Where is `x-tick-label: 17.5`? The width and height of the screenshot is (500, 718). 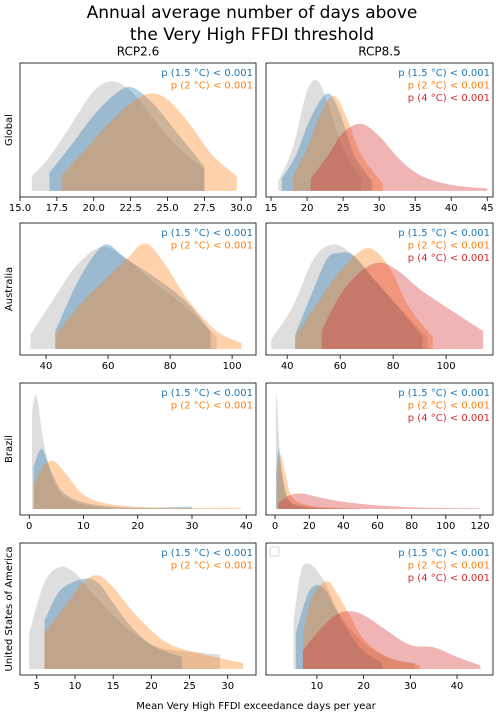
x-tick-label: 17.5 is located at coordinates (57, 208).